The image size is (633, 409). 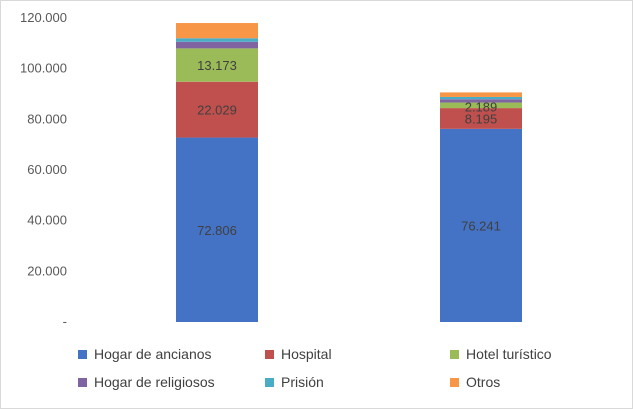 I want to click on legend-label: Hogar de religiosos, so click(x=154, y=382).